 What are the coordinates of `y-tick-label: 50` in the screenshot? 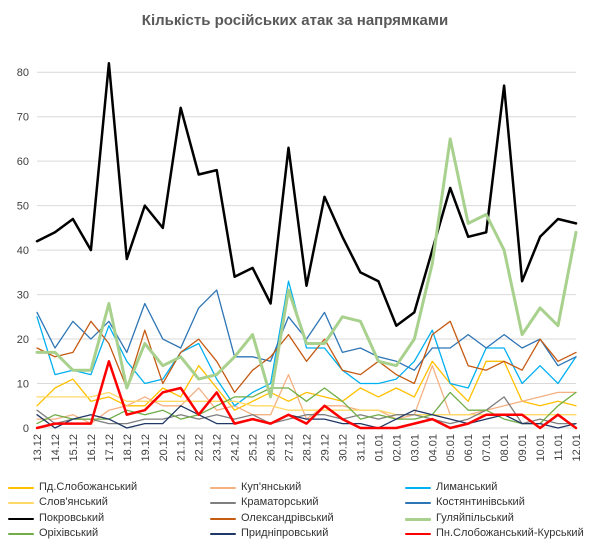 It's located at (23, 207).